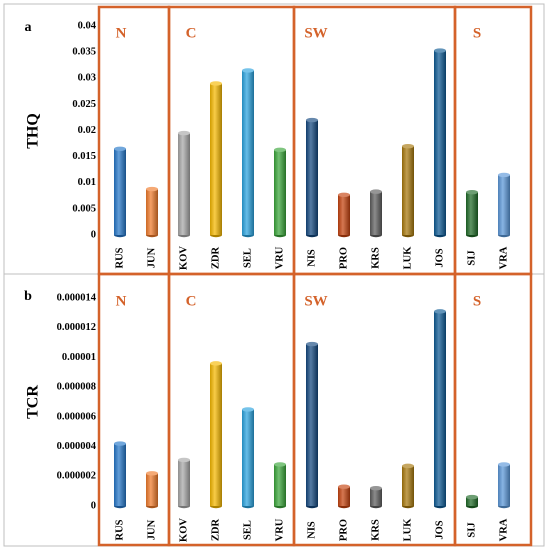 This screenshot has width=550, height=559. Describe the element at coordinates (504, 464) in the screenshot. I see `bar-top-vra` at that location.